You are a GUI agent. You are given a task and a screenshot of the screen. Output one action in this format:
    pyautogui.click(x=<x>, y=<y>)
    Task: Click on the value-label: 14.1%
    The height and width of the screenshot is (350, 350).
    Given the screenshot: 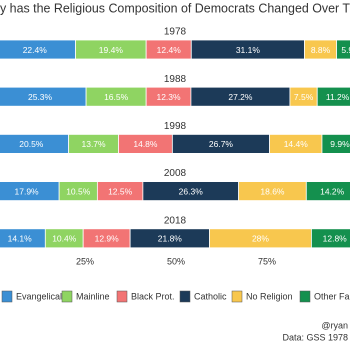 What is the action you would take?
    pyautogui.click(x=20, y=239)
    